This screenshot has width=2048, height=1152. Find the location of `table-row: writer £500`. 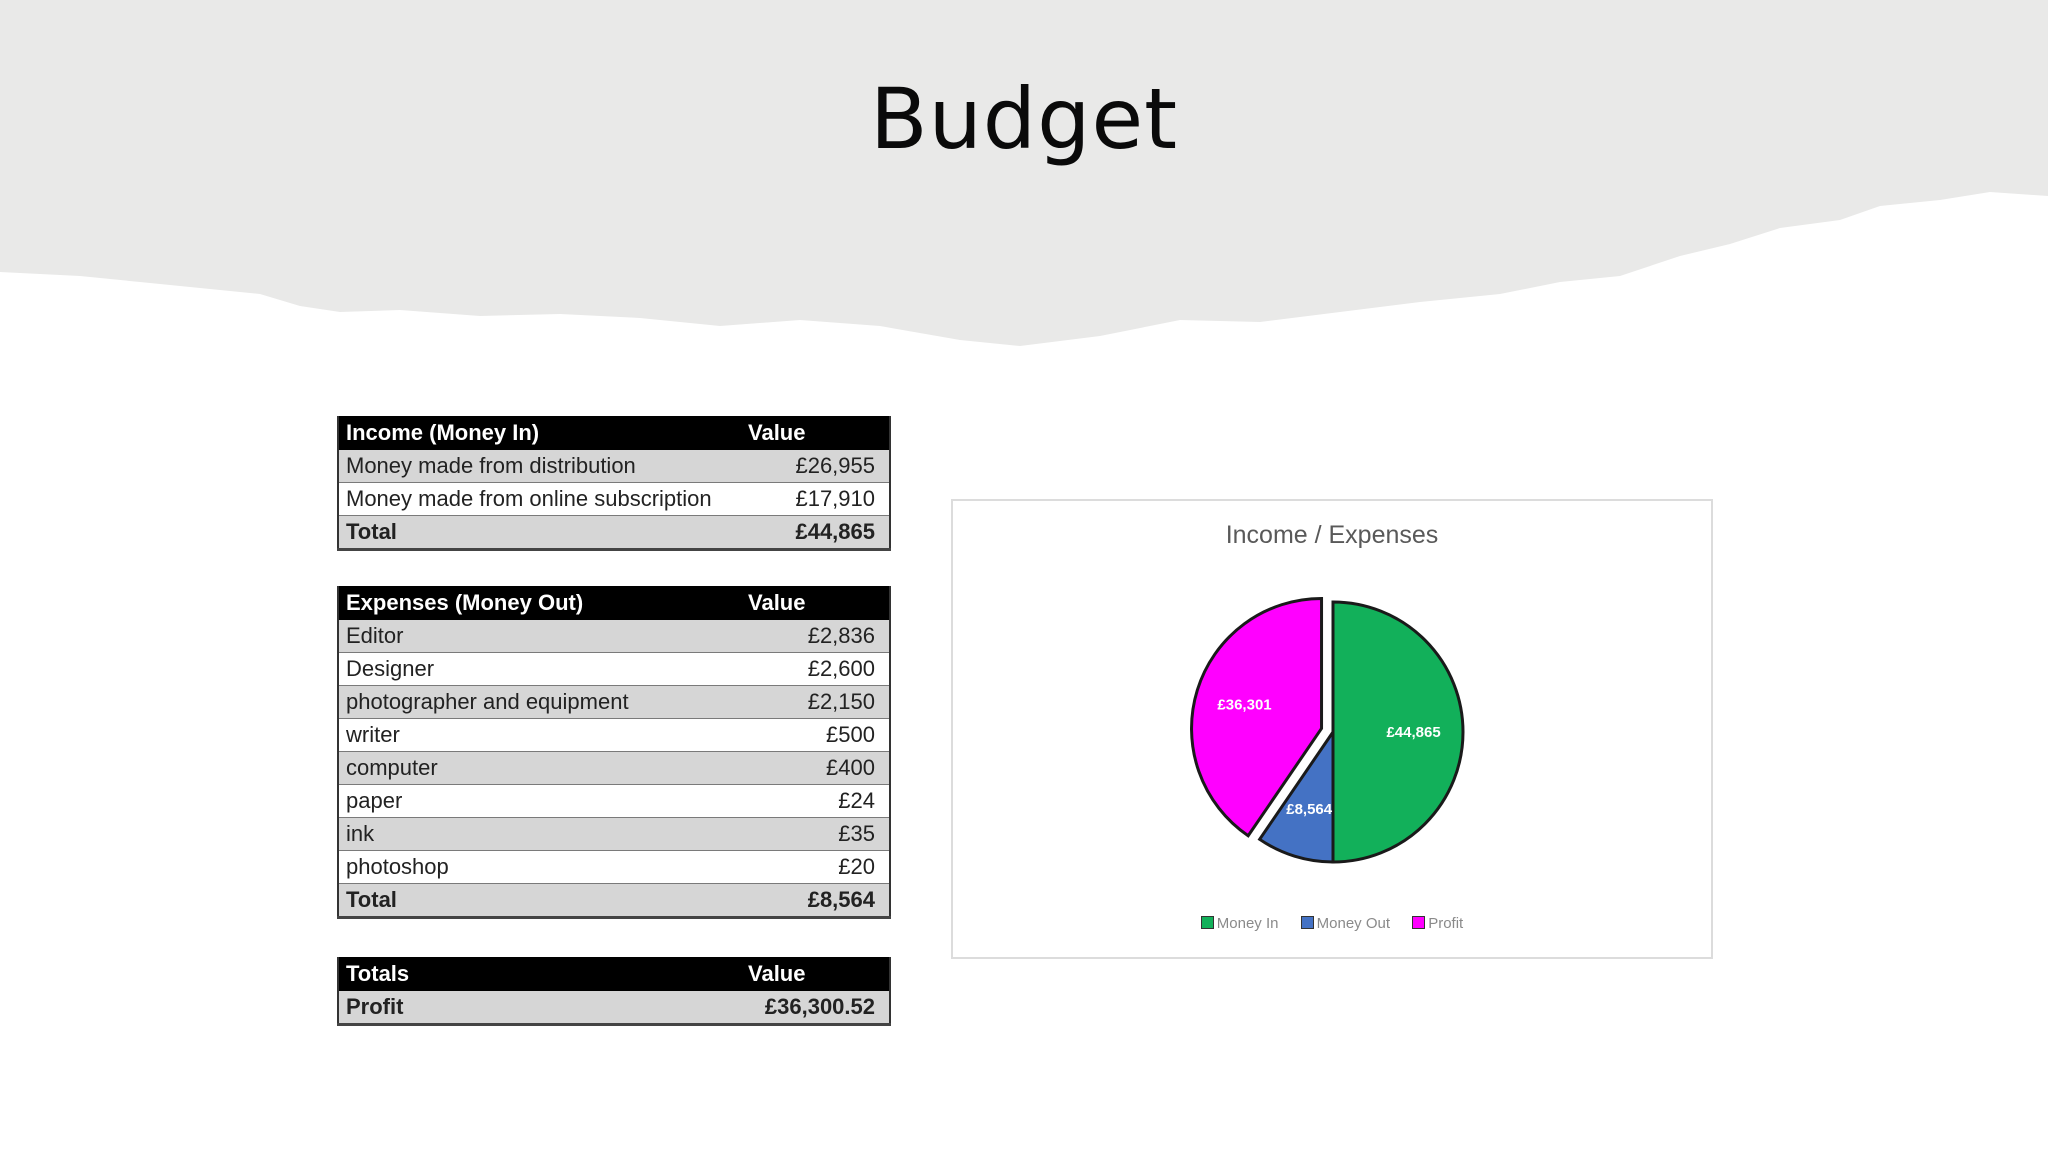

table-row: writer £500 is located at coordinates (614, 735).